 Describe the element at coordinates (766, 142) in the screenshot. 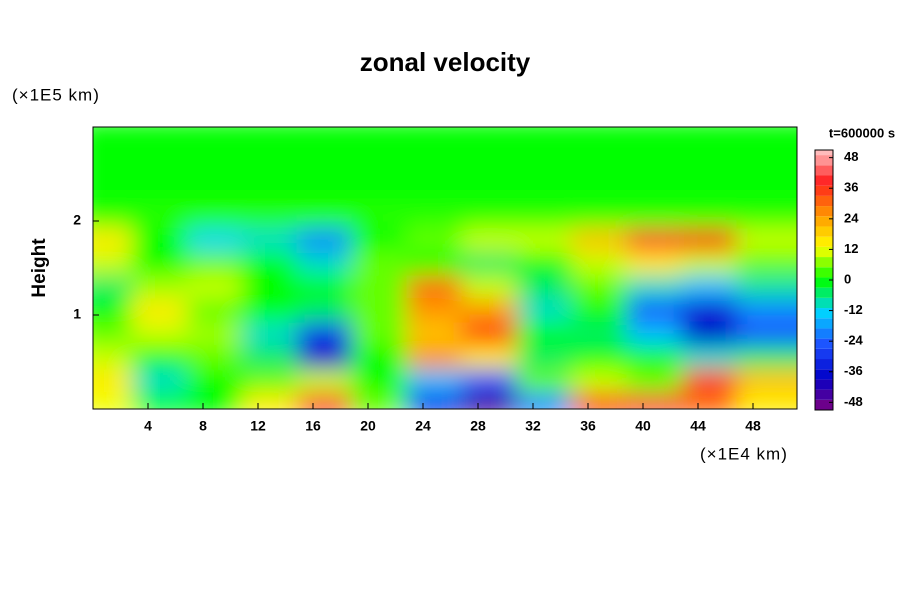

I see `cell` at that location.